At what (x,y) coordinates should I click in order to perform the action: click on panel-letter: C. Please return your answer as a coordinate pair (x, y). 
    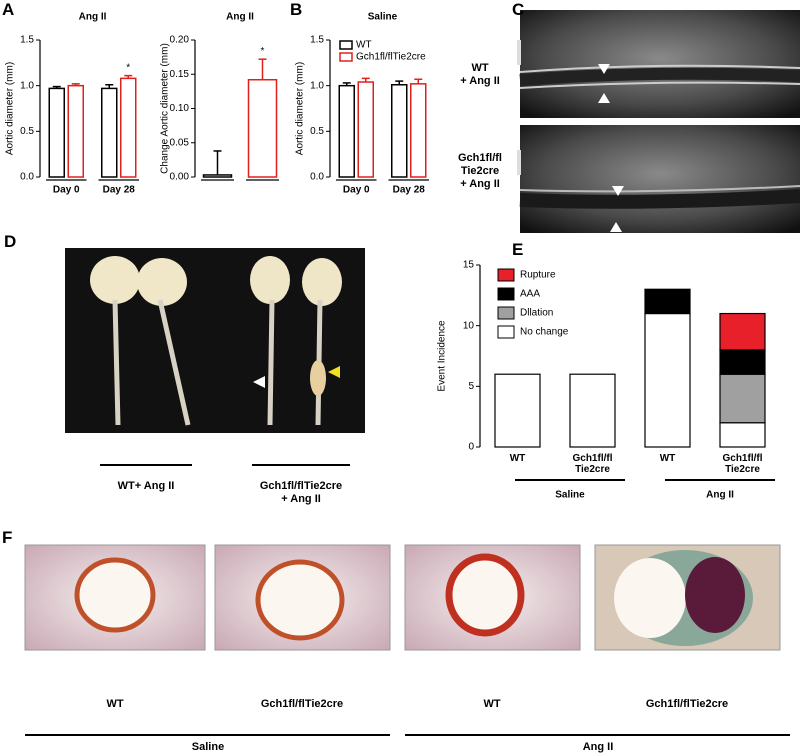
    Looking at the image, I should click on (518, 9).